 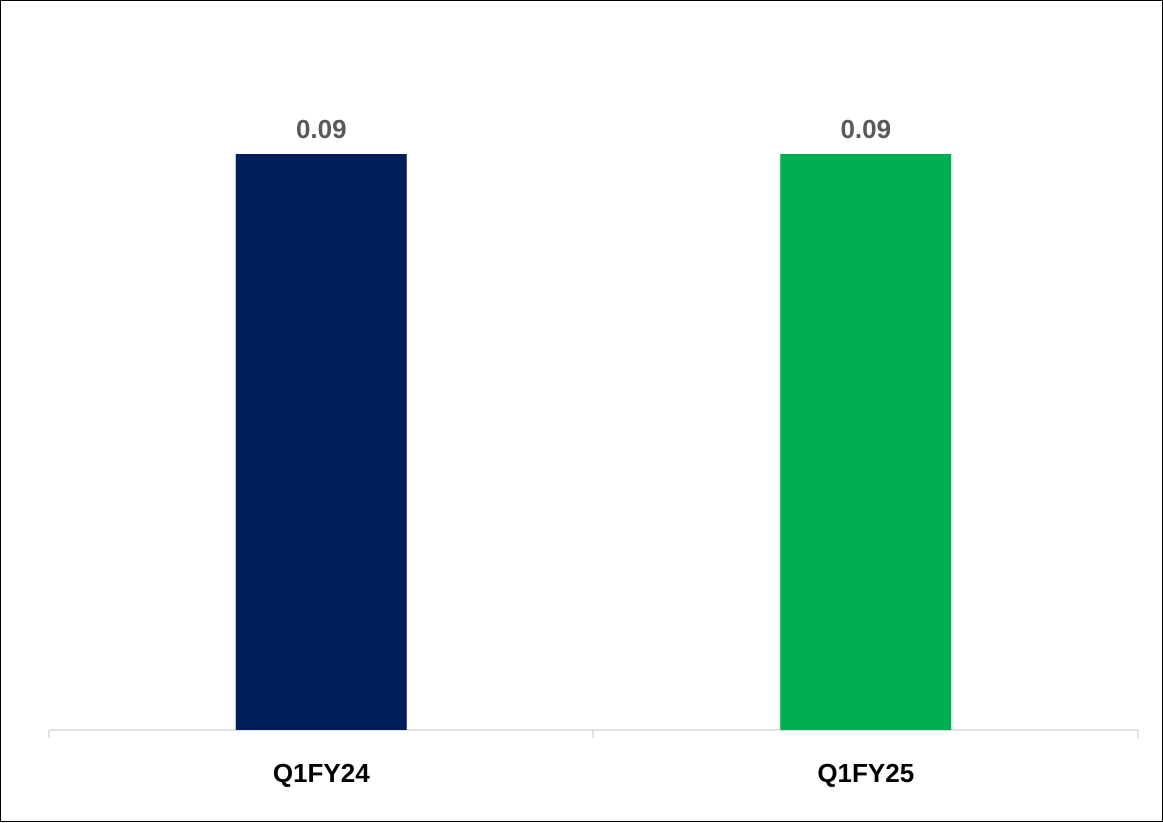 I want to click on bar-q1fy24, so click(x=321, y=442).